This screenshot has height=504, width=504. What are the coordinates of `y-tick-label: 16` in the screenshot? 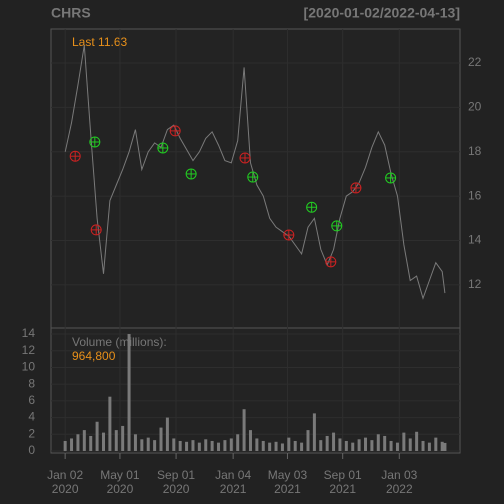 It's located at (475, 195).